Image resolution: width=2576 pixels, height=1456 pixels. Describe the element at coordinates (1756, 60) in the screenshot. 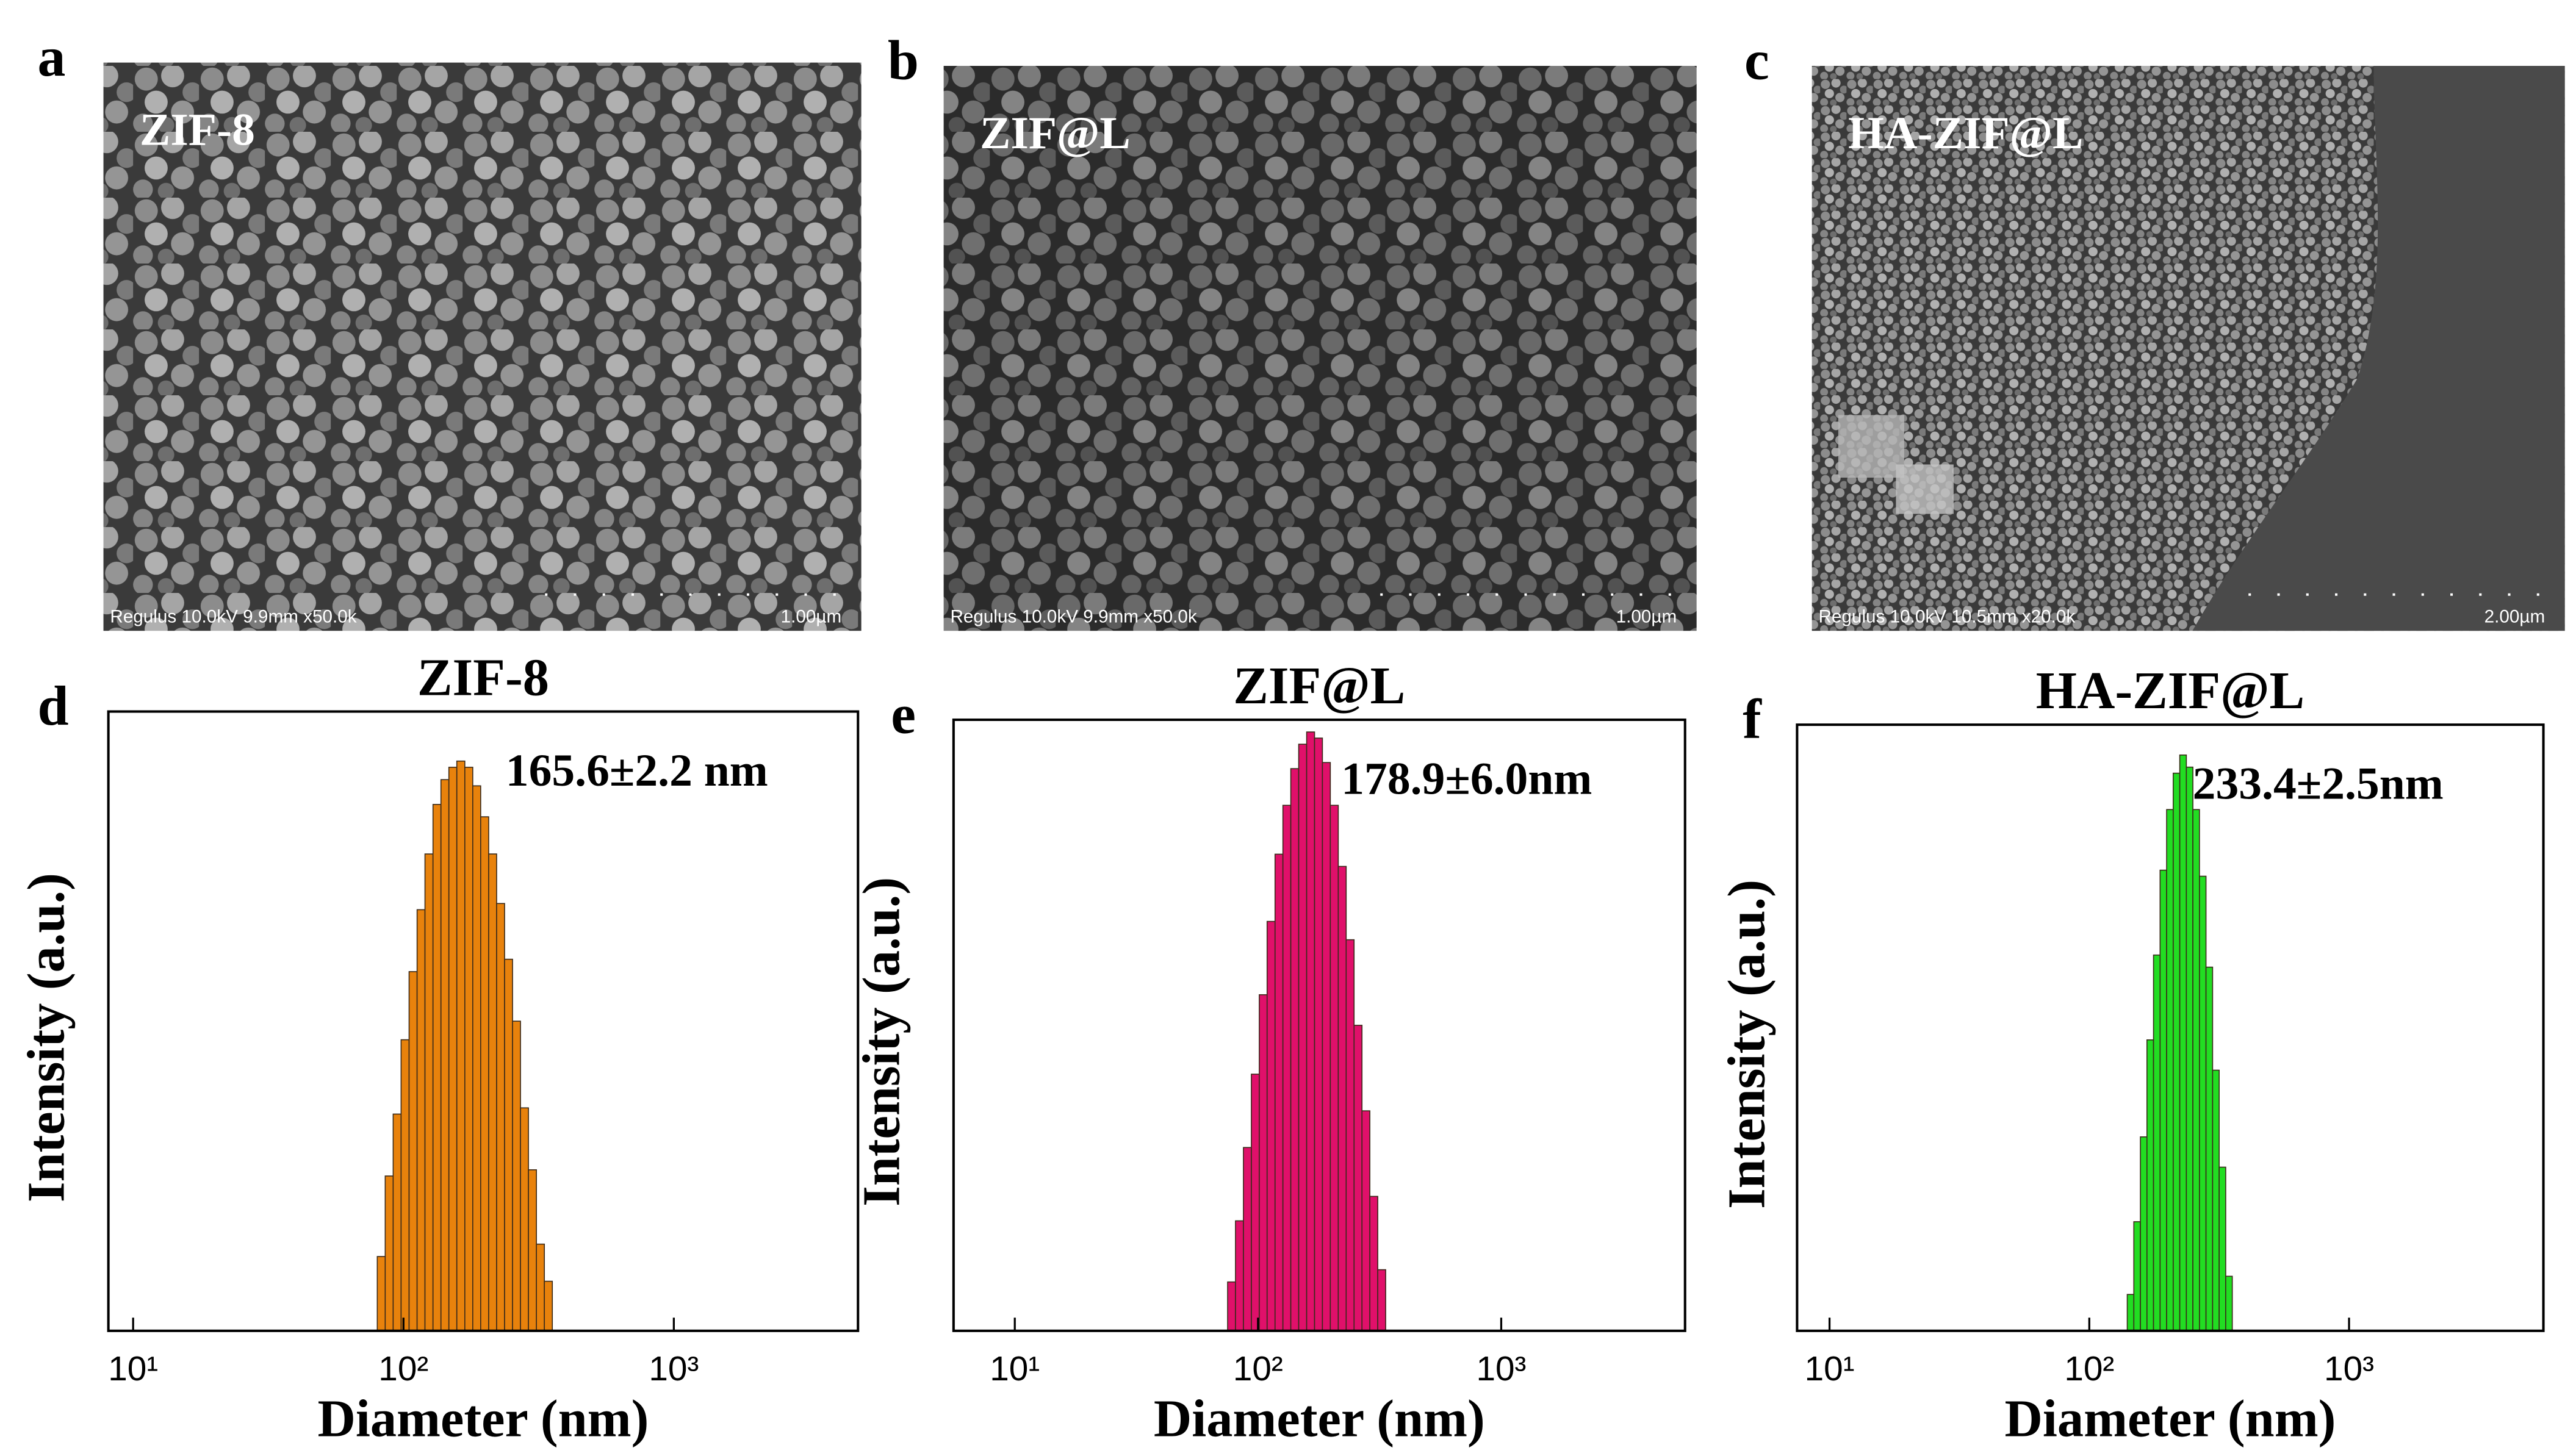

I see `panel-letter: c` at that location.